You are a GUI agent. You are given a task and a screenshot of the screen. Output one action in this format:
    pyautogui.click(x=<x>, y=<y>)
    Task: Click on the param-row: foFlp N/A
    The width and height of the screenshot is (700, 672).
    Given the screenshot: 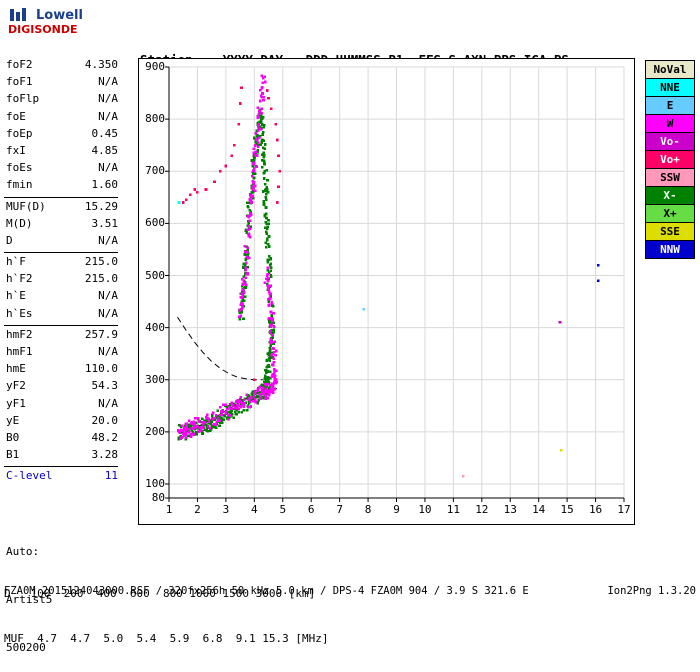 What is the action you would take?
    pyautogui.click(x=62, y=100)
    